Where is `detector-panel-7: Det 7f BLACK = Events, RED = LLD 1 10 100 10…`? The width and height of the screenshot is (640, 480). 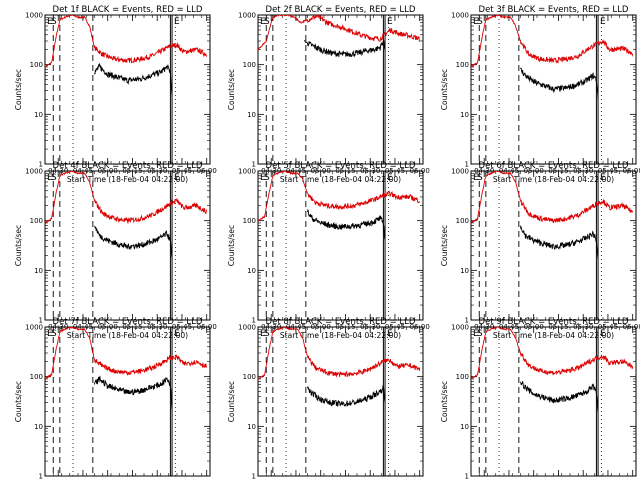 detector-panel-7: Det 7f BLACK = Events, RED = LLD 1 10 100 10… is located at coordinates (115, 398).